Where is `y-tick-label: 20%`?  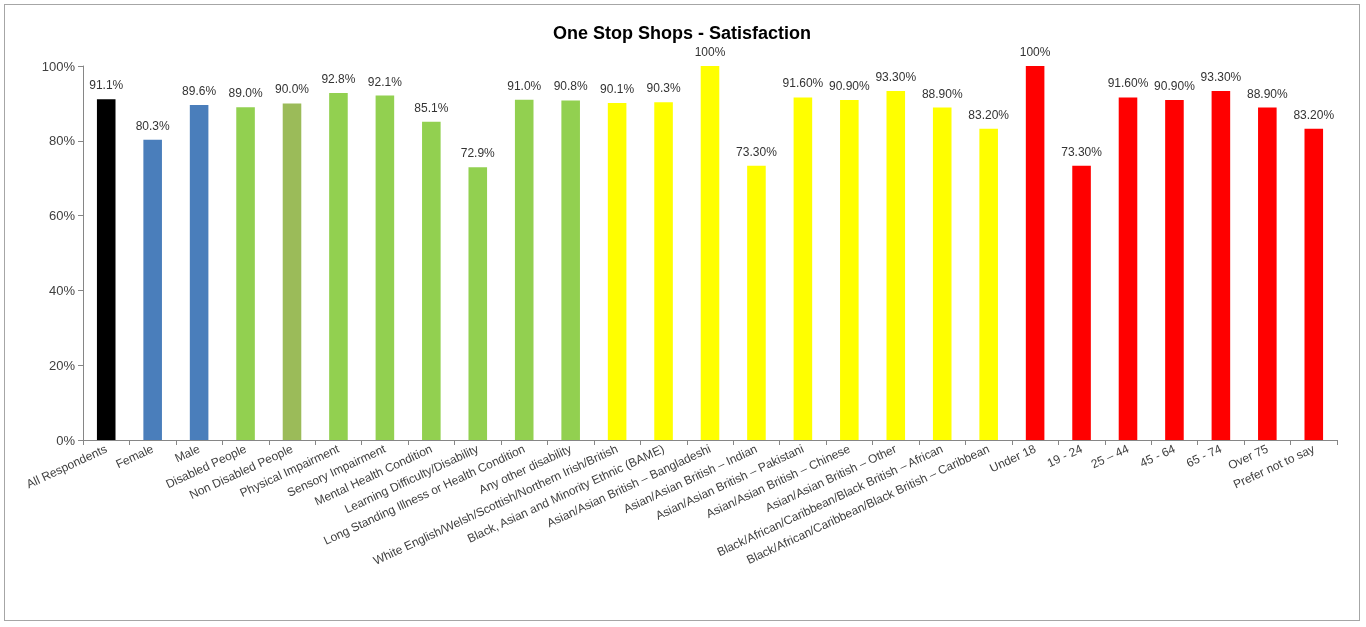 y-tick-label: 20% is located at coordinates (62, 365).